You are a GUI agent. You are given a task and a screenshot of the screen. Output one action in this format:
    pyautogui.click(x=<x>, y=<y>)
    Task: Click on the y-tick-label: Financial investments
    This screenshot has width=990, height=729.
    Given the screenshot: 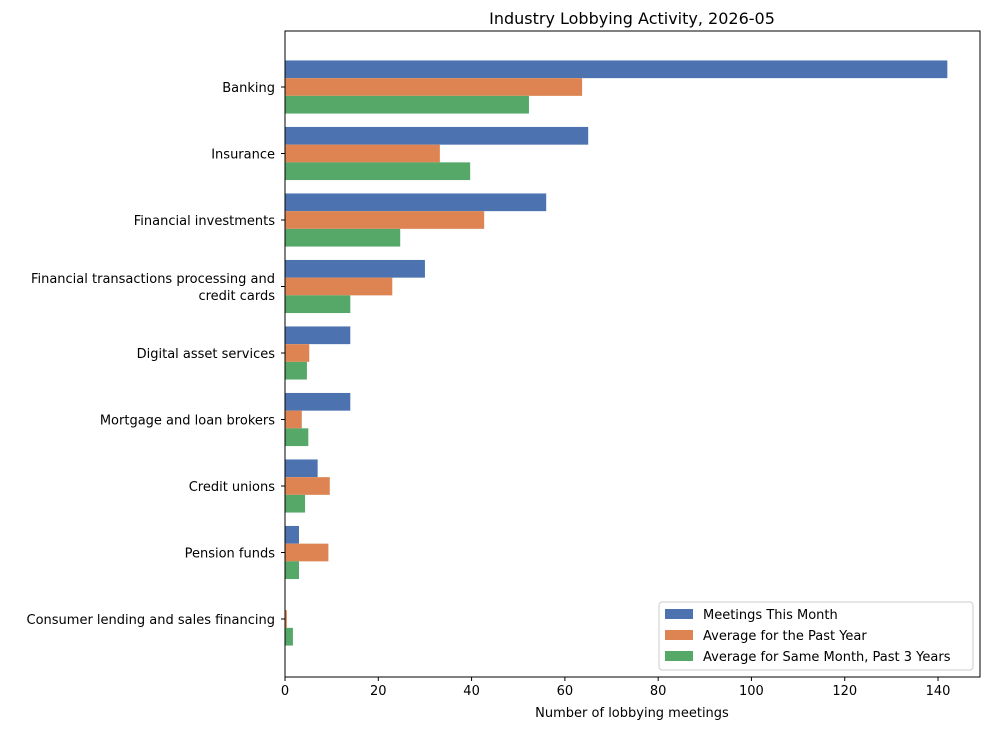 What is the action you would take?
    pyautogui.click(x=204, y=221)
    